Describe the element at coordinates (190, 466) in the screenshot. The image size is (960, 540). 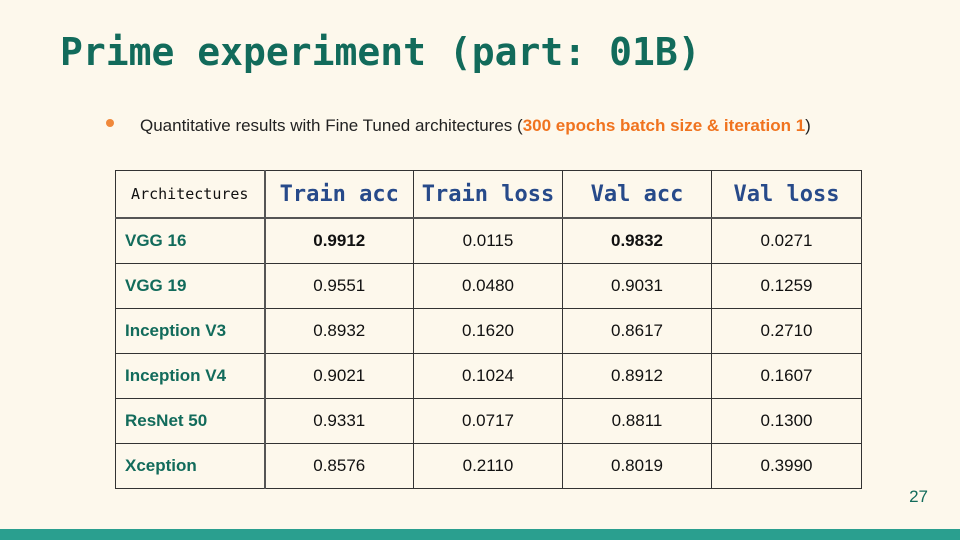
I see `arch-cell: Xception` at that location.